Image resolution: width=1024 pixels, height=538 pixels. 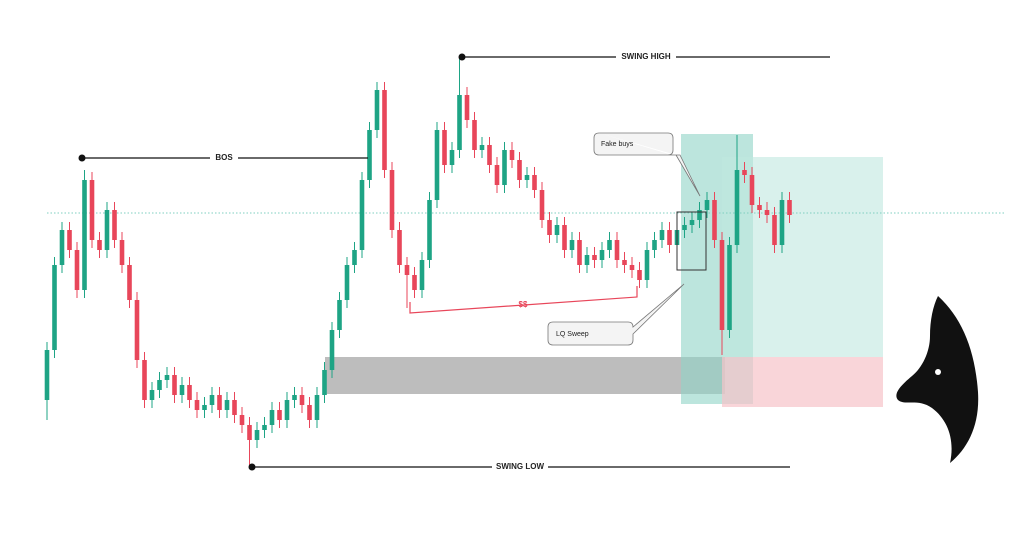 I want to click on logo-eye, so click(x=938, y=372).